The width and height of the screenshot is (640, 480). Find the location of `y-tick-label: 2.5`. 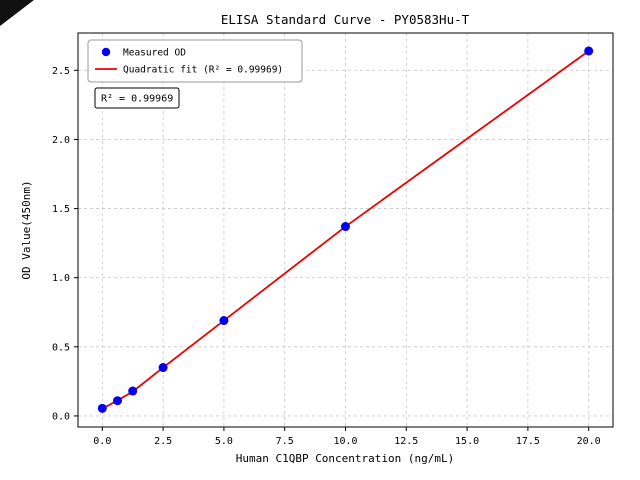

y-tick-label: 2.5 is located at coordinates (61, 71).